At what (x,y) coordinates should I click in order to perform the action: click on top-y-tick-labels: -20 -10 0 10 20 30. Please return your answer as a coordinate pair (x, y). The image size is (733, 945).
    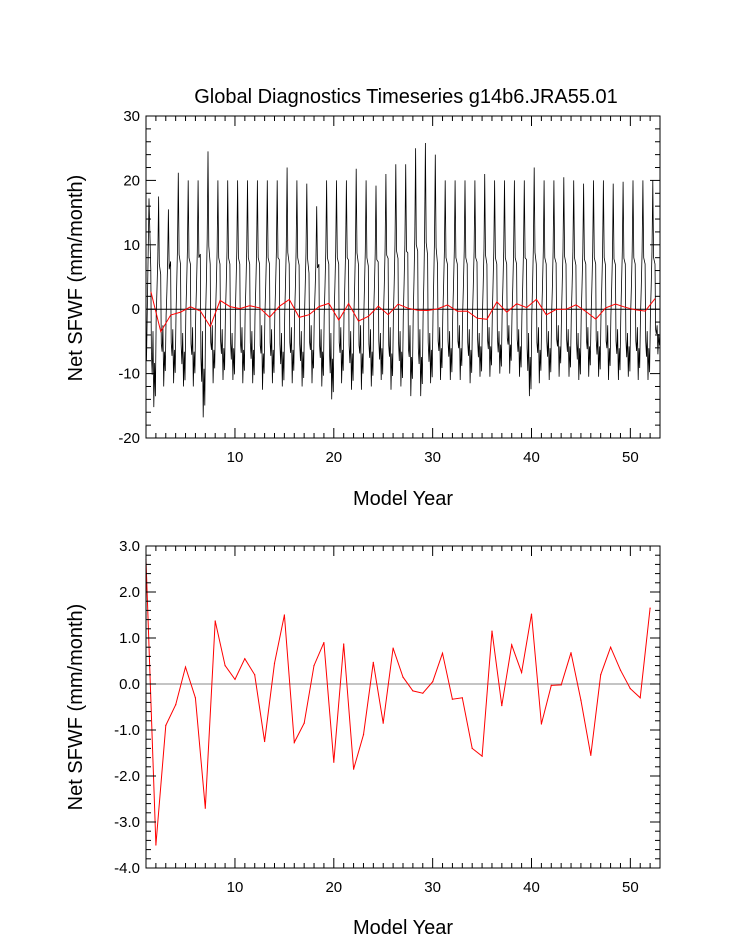
    Looking at the image, I should click on (129, 277).